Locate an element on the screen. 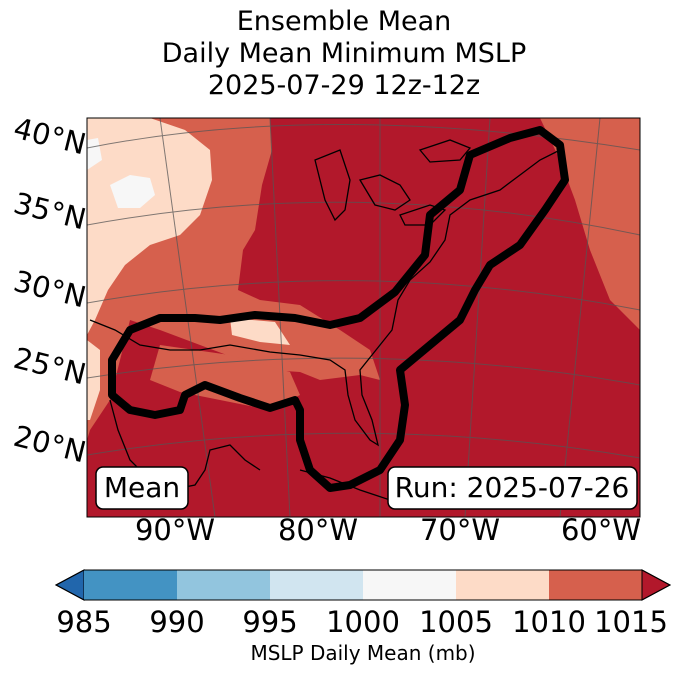  colorbar-extend-high is located at coordinates (656, 585).